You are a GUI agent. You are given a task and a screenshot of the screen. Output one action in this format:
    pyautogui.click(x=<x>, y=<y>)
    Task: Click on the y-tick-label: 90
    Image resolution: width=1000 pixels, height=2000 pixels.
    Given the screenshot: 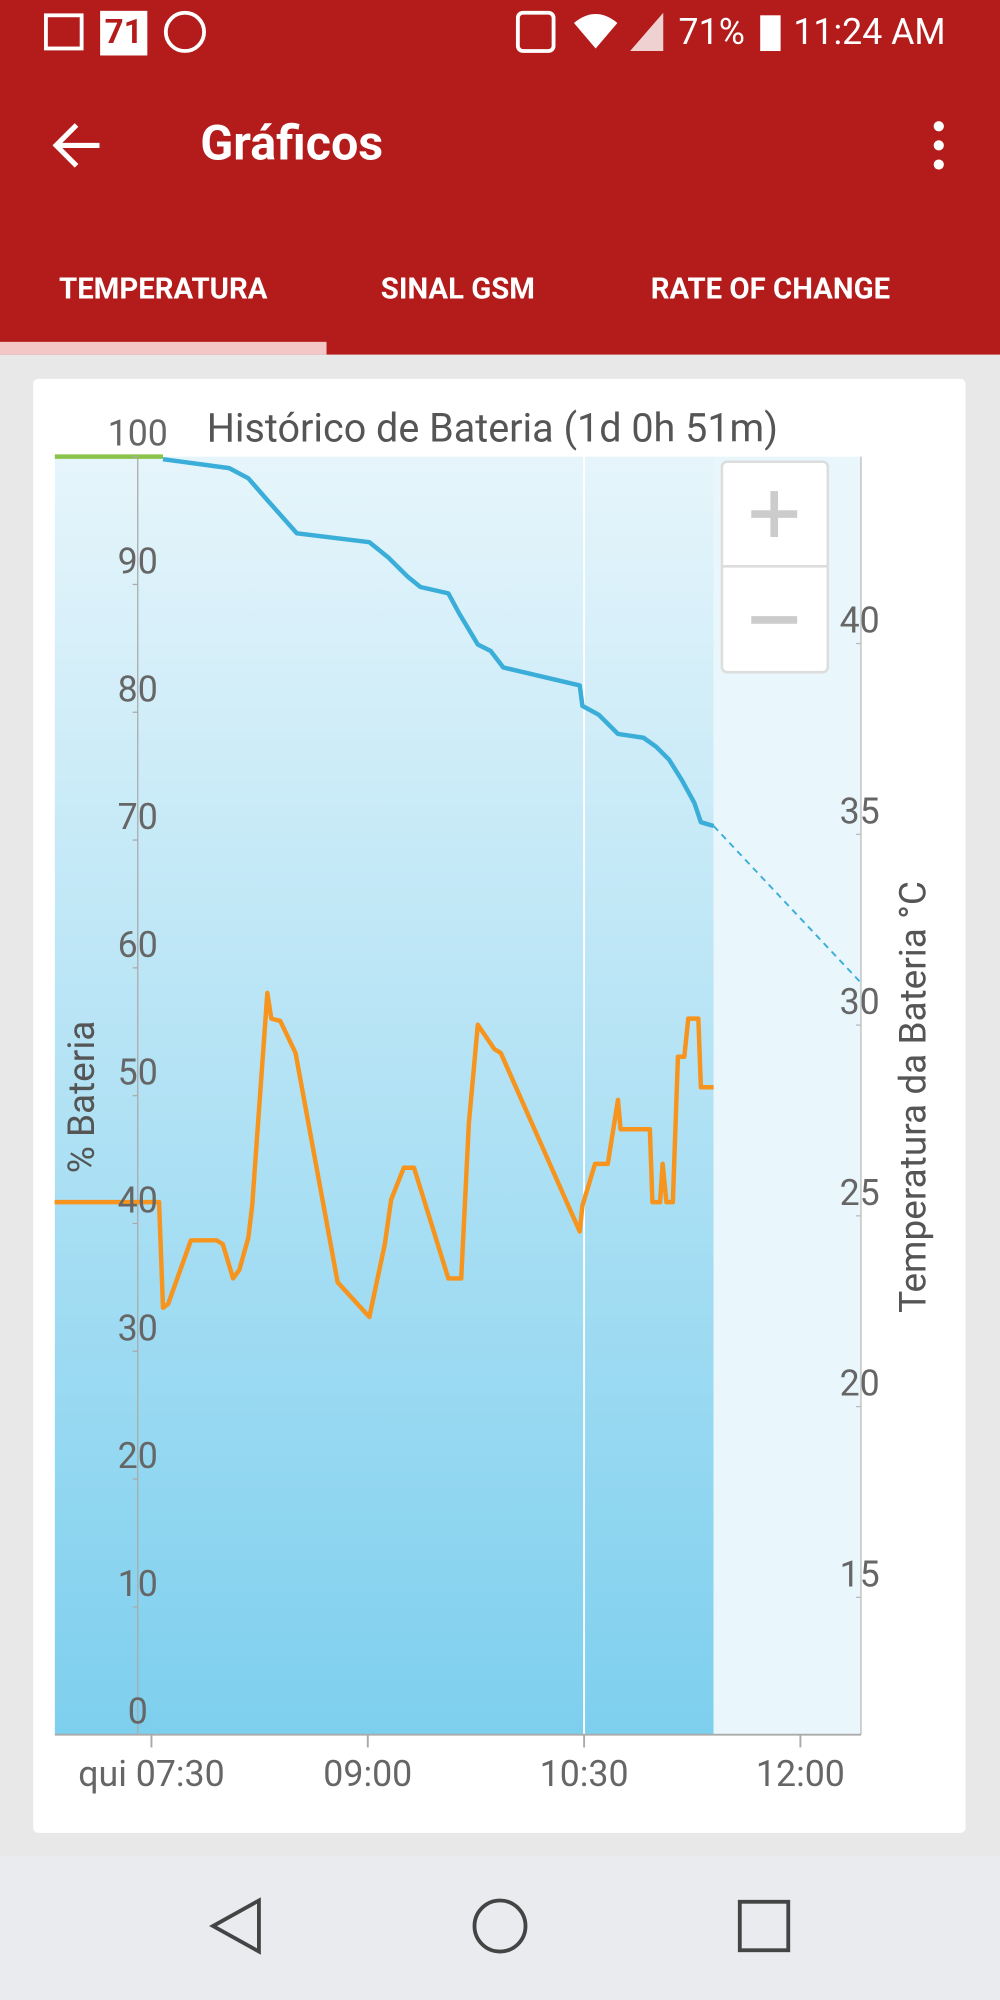 What is the action you would take?
    pyautogui.click(x=138, y=561)
    